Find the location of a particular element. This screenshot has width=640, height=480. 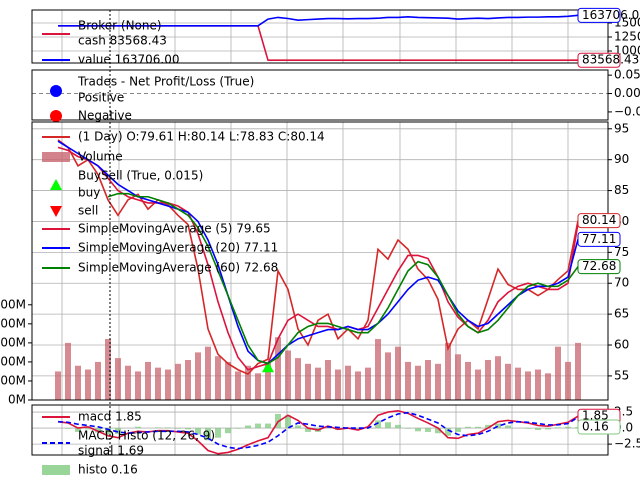

y-tick-label: 85 is located at coordinates (621, 190).